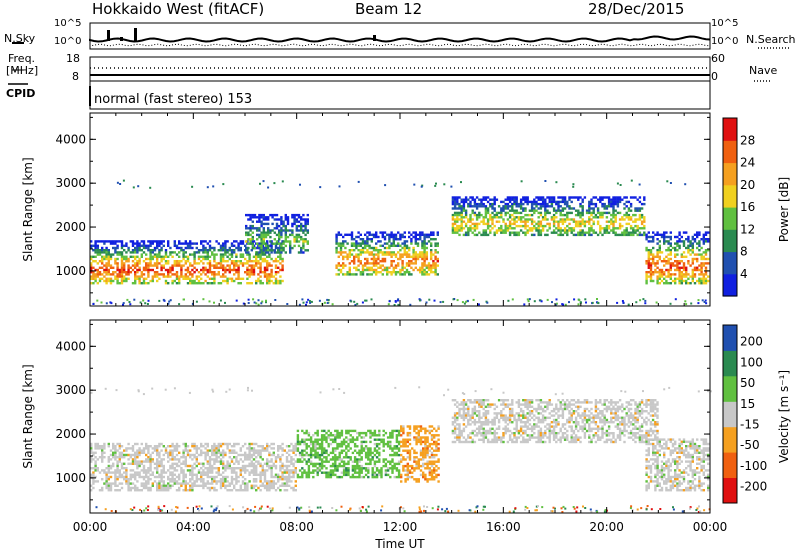  I want to click on noise-left-tick-top: 10^5, so click(68, 23).